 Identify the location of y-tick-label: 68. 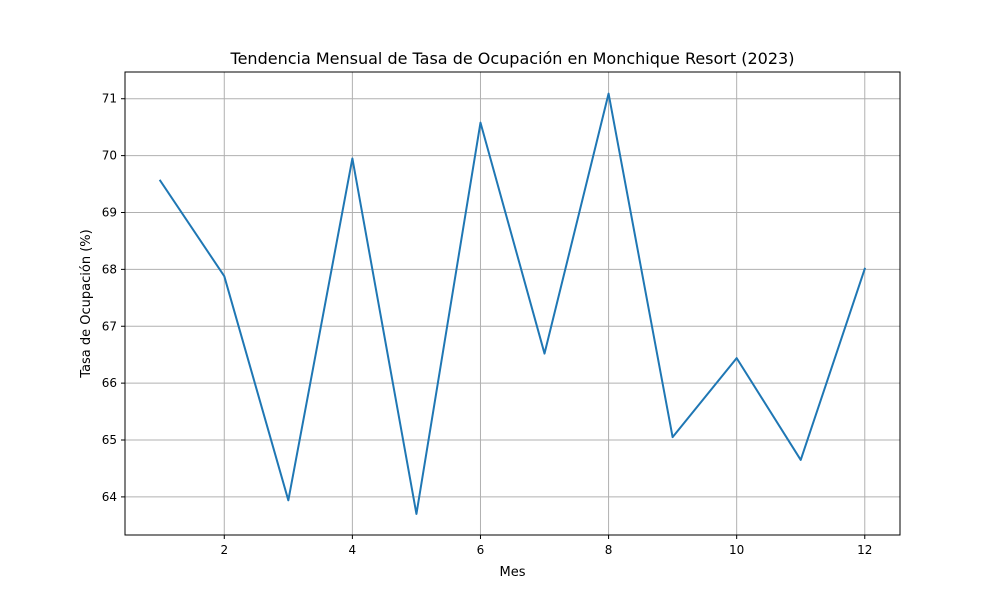
(109, 269).